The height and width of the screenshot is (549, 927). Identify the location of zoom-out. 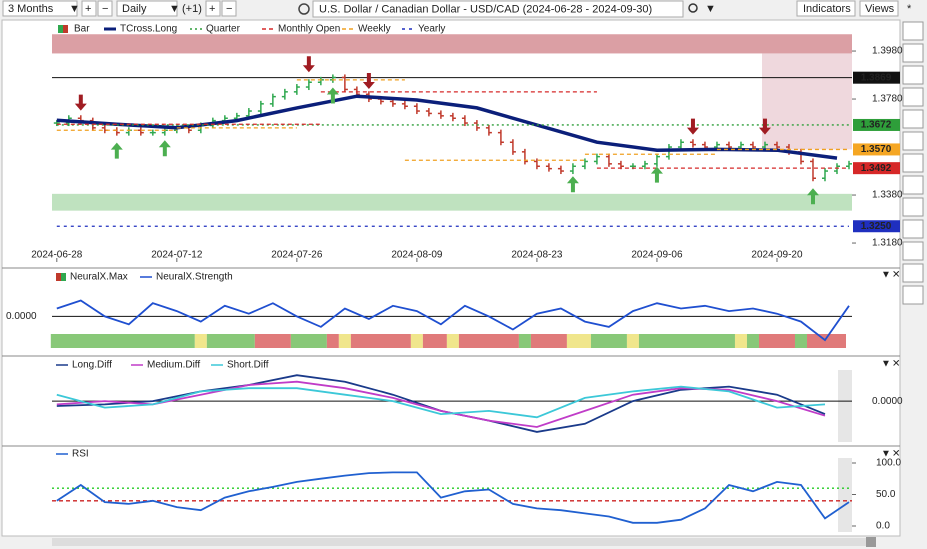
(105, 8).